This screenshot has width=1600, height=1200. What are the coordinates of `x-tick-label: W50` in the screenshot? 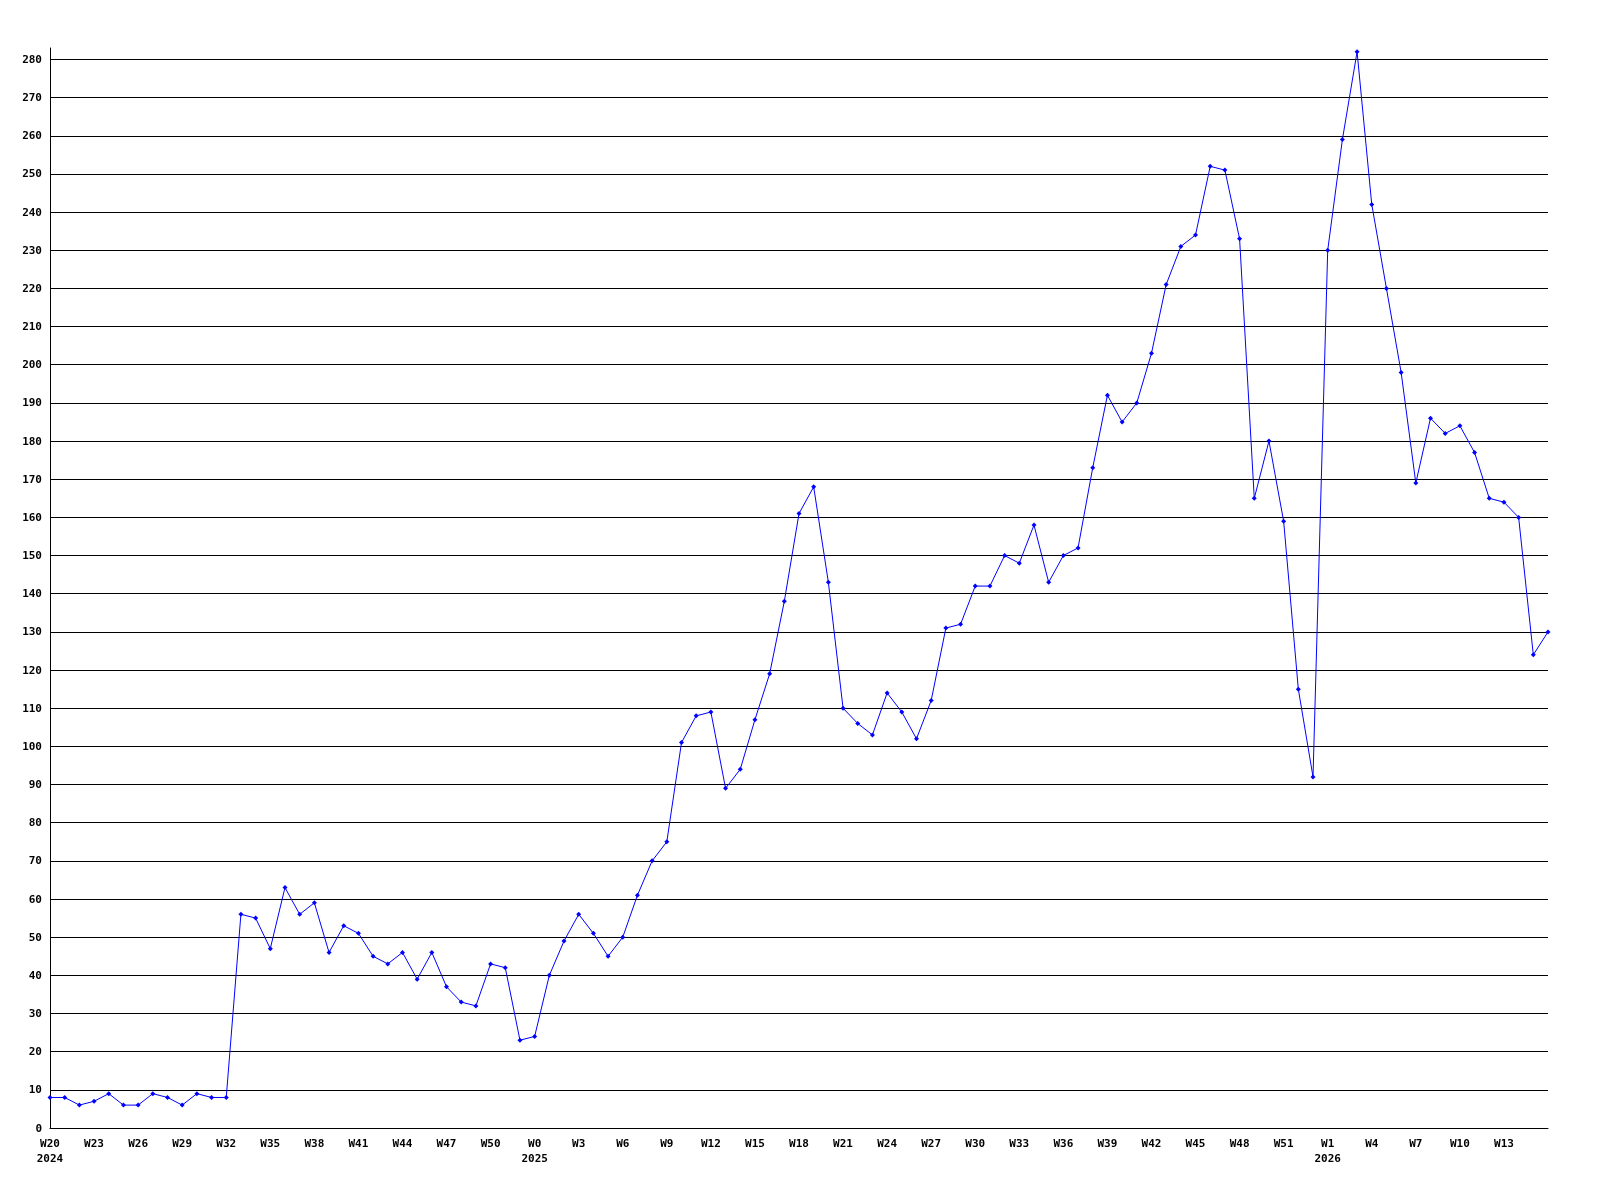 It's located at (490, 1143).